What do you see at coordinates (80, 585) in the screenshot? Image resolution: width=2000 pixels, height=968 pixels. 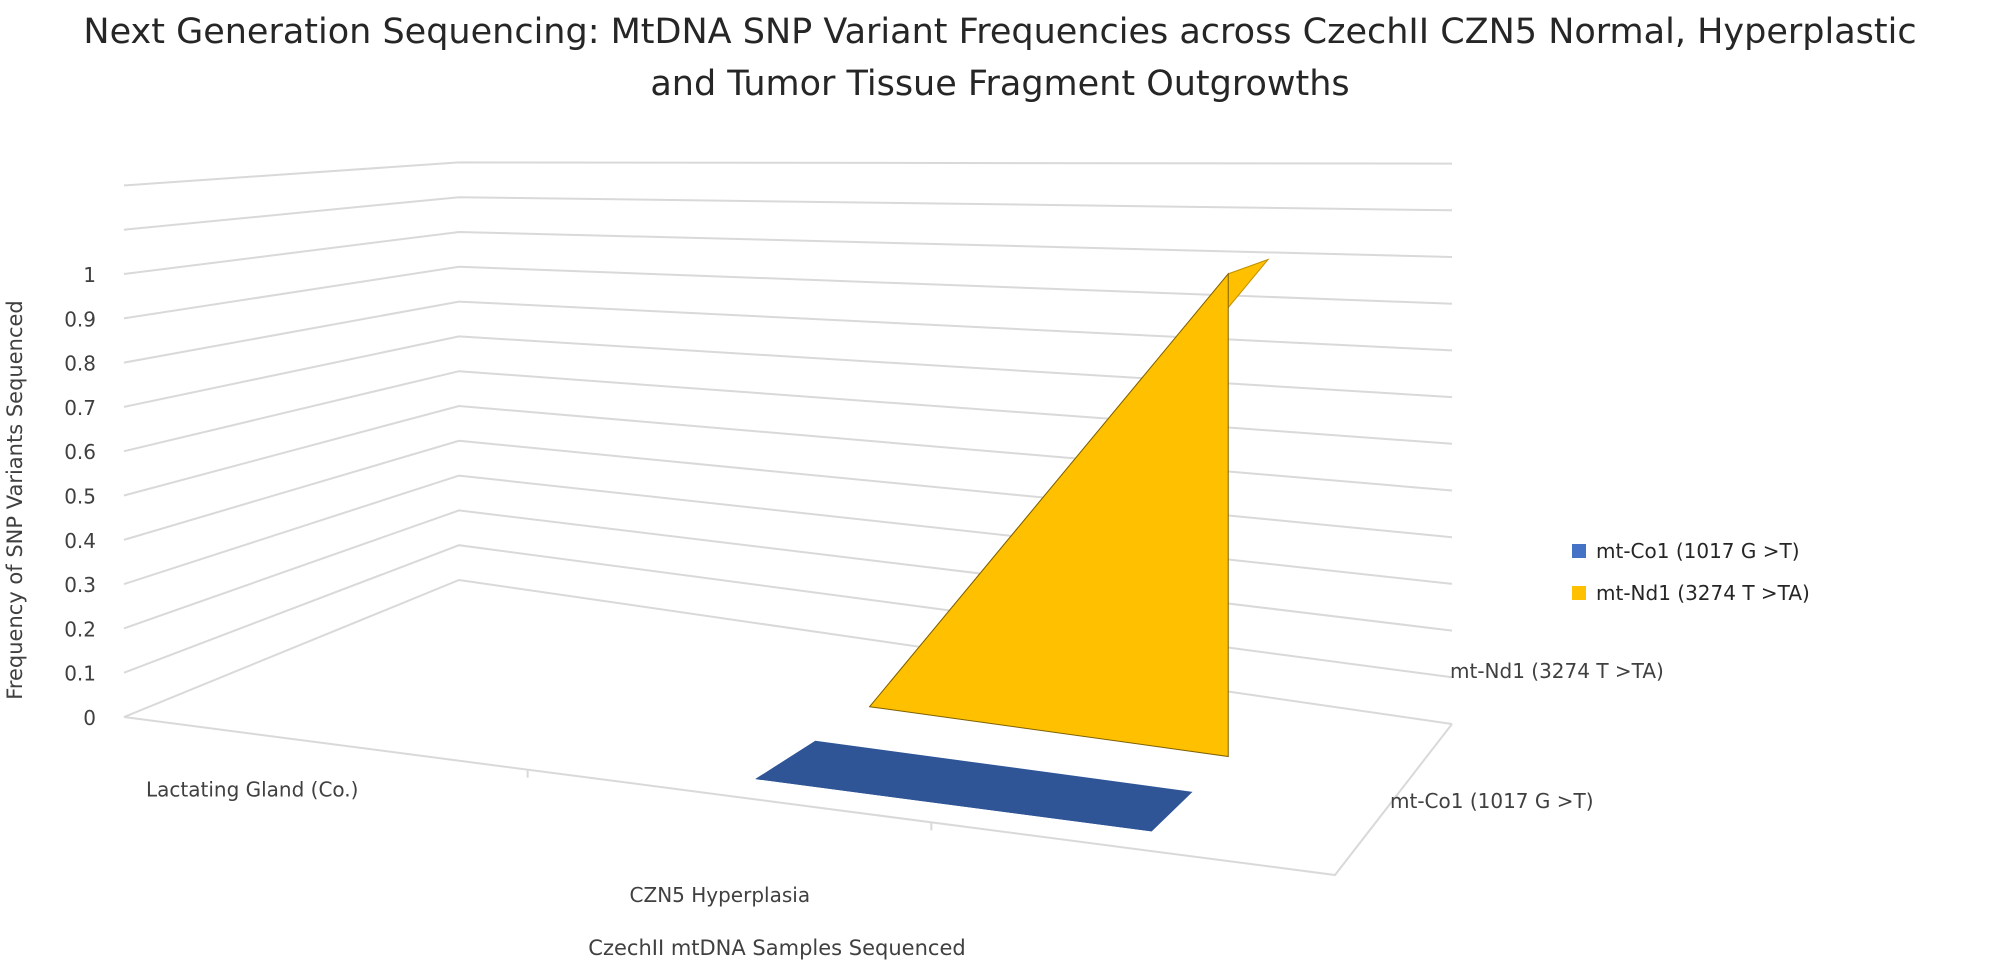 I see `y-tick-label: 0.3` at bounding box center [80, 585].